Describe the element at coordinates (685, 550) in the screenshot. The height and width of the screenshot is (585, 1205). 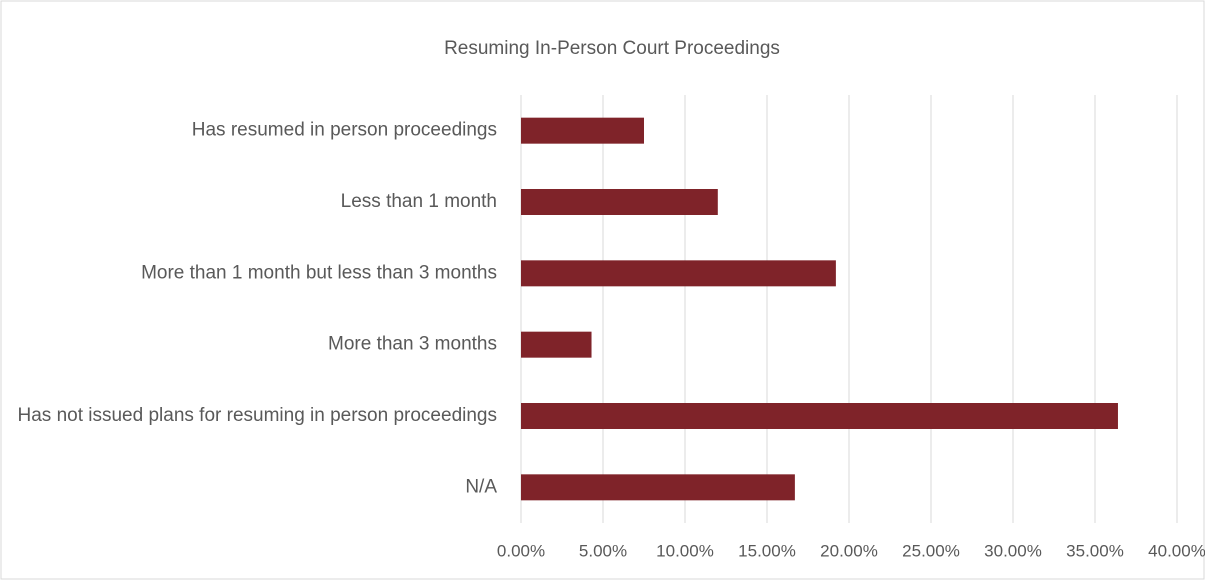
I see `x-tick-label: 10.00%` at that location.